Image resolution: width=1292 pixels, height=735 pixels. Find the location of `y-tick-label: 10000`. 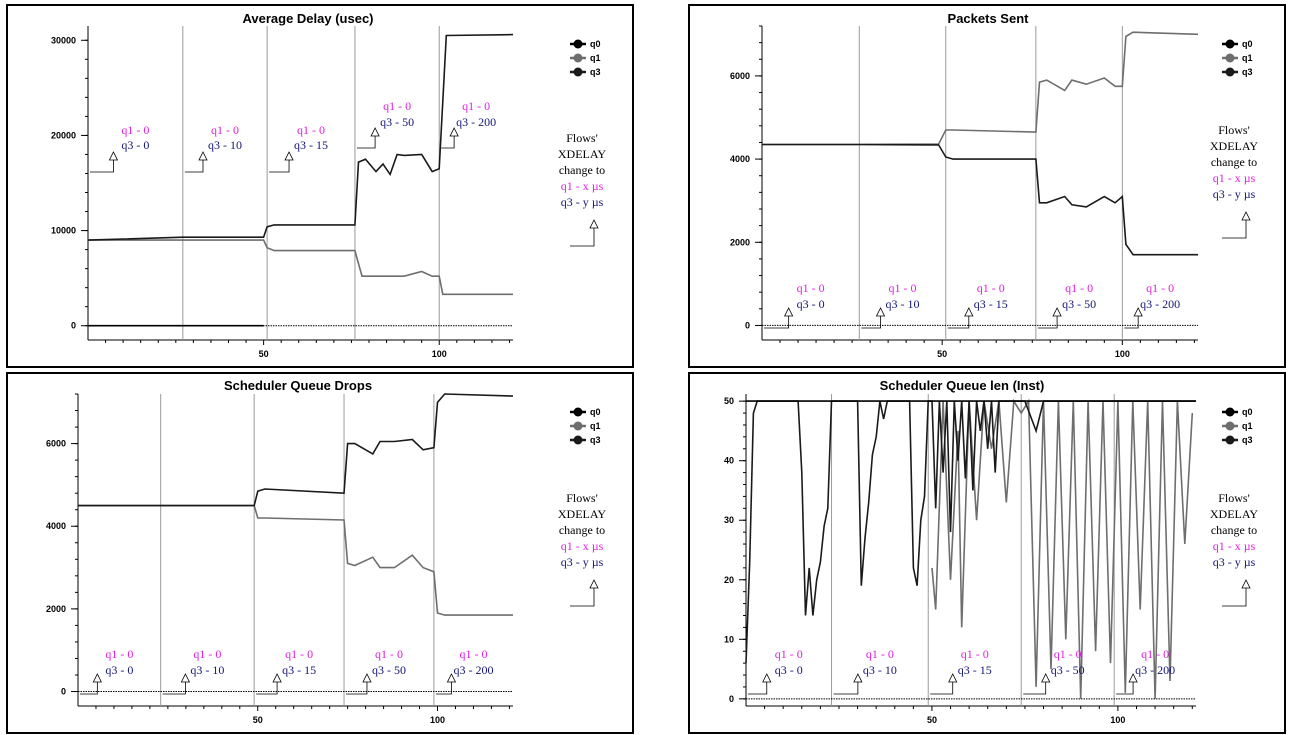

y-tick-label: 10000 is located at coordinates (63, 231).